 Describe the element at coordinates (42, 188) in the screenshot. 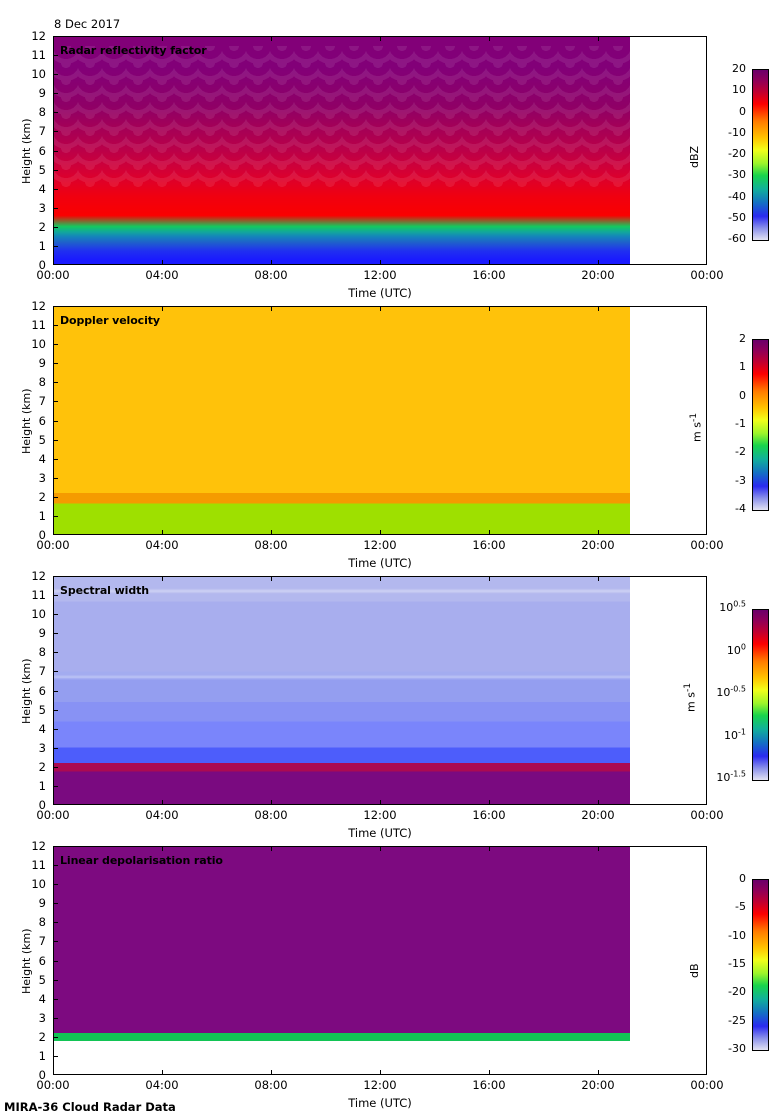

I see `y-tick-label: 4` at that location.